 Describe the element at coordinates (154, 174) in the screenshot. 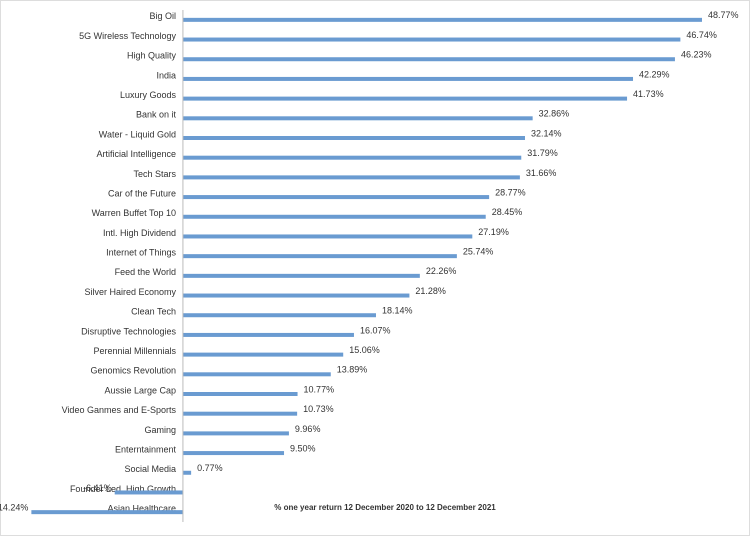

I see `category-label: Tech Stars` at that location.